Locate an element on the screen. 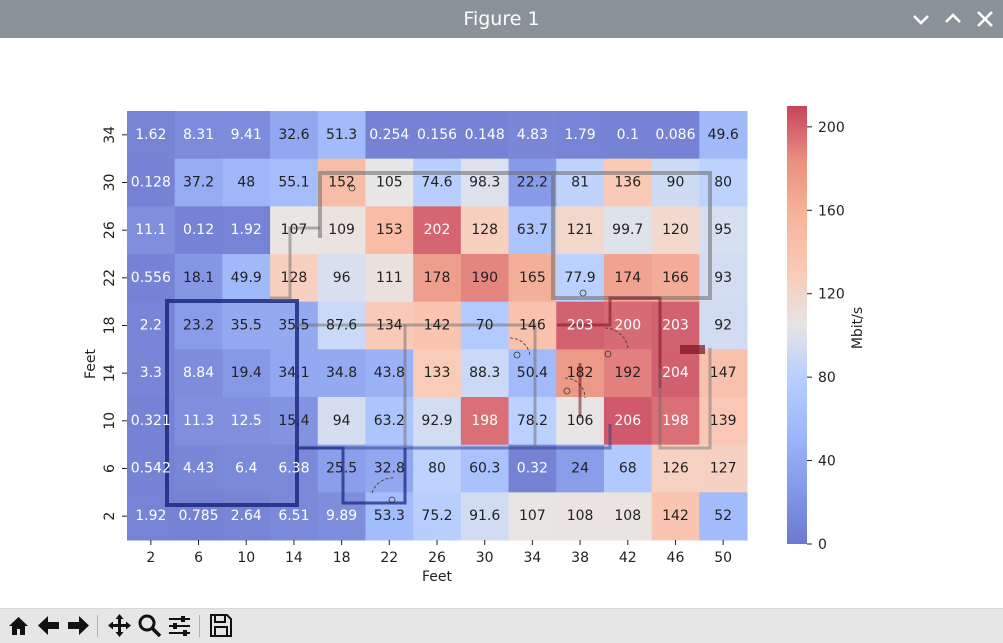 The height and width of the screenshot is (643, 1003). cell-value-label: 22.2 is located at coordinates (532, 183).